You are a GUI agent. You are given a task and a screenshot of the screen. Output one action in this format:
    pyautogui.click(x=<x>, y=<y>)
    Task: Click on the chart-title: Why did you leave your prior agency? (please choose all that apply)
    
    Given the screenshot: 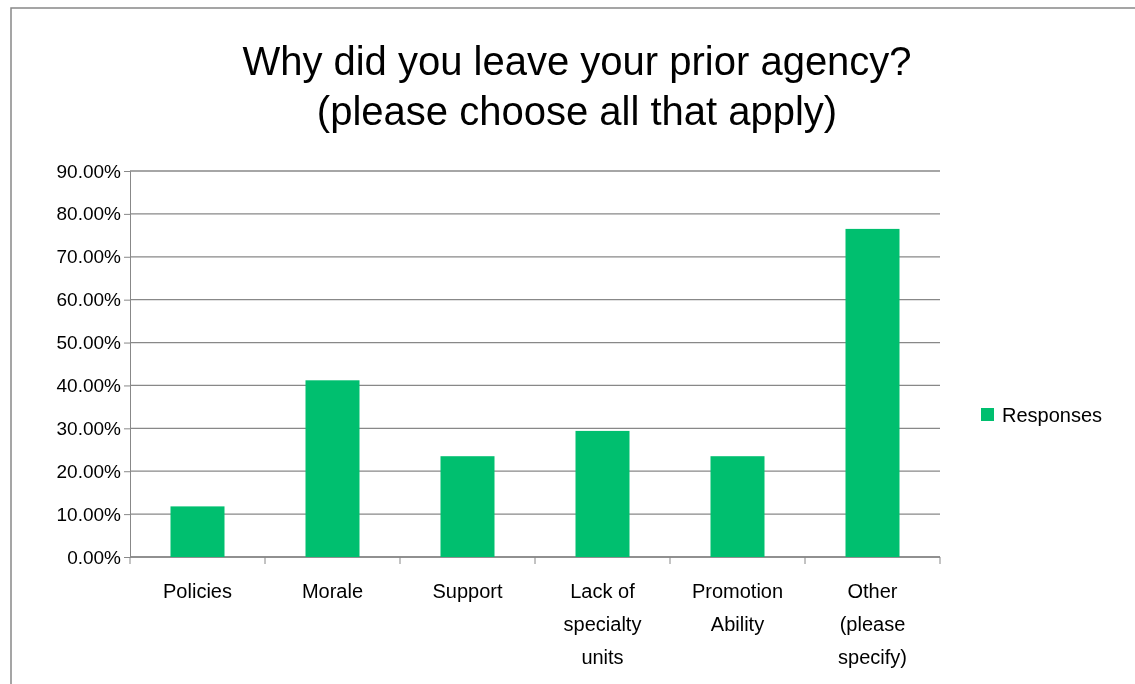 What is the action you would take?
    pyautogui.click(x=577, y=86)
    